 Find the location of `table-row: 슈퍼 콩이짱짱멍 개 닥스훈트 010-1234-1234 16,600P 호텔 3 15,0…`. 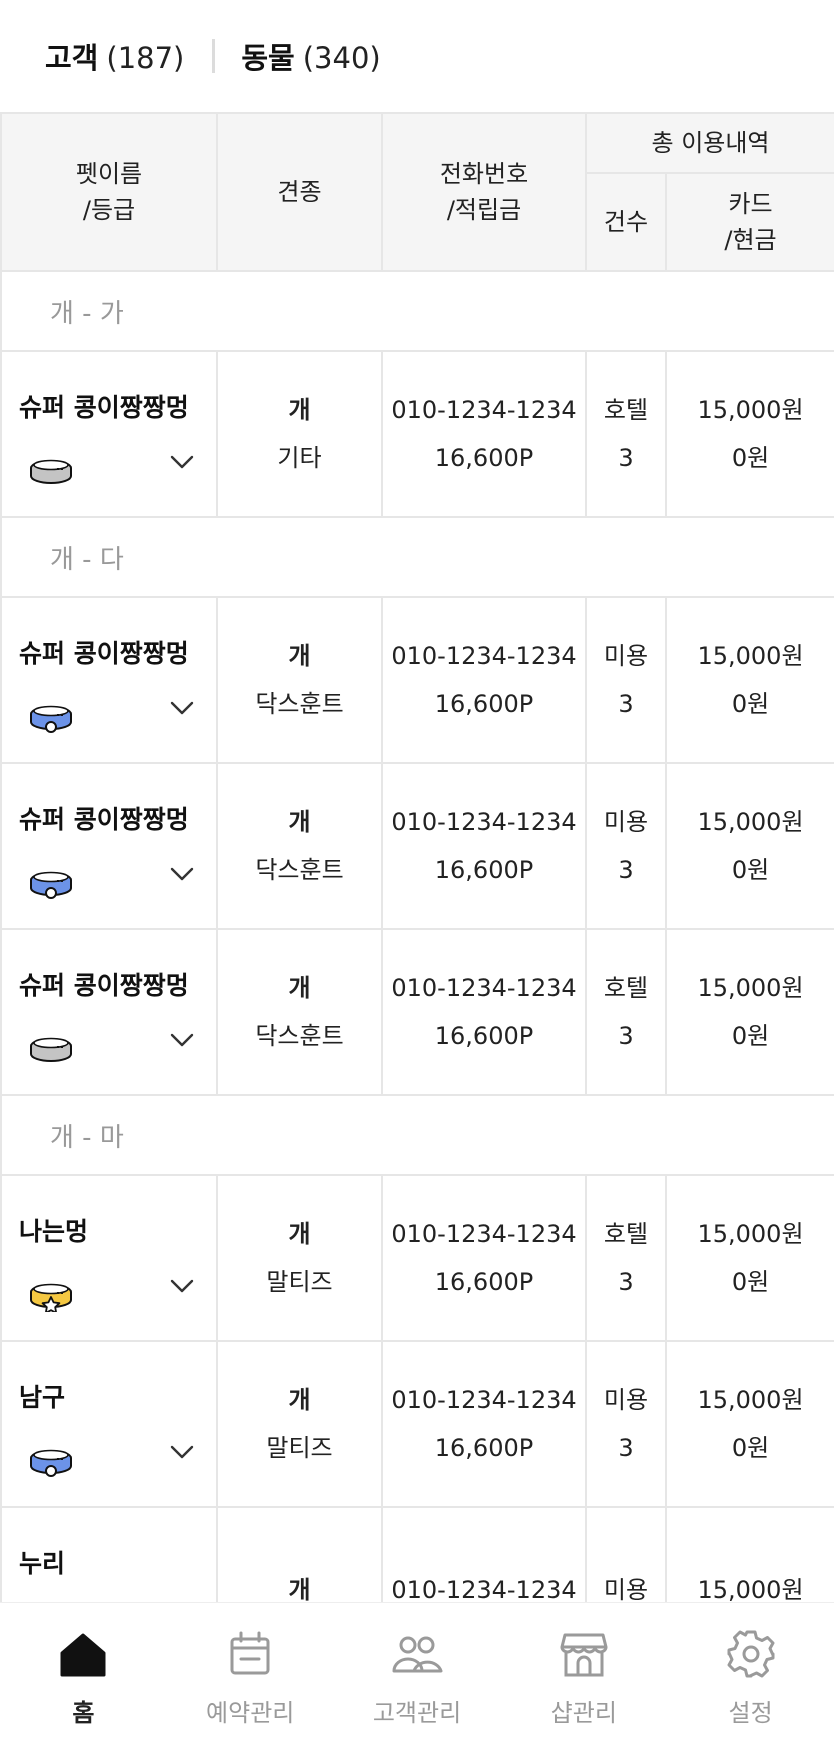

table-row: 슈퍼 콩이짱짱멍 개 닥스훈트 010-1234-1234 16,600P 호텔 3 15,0… is located at coordinates (417, 1012).